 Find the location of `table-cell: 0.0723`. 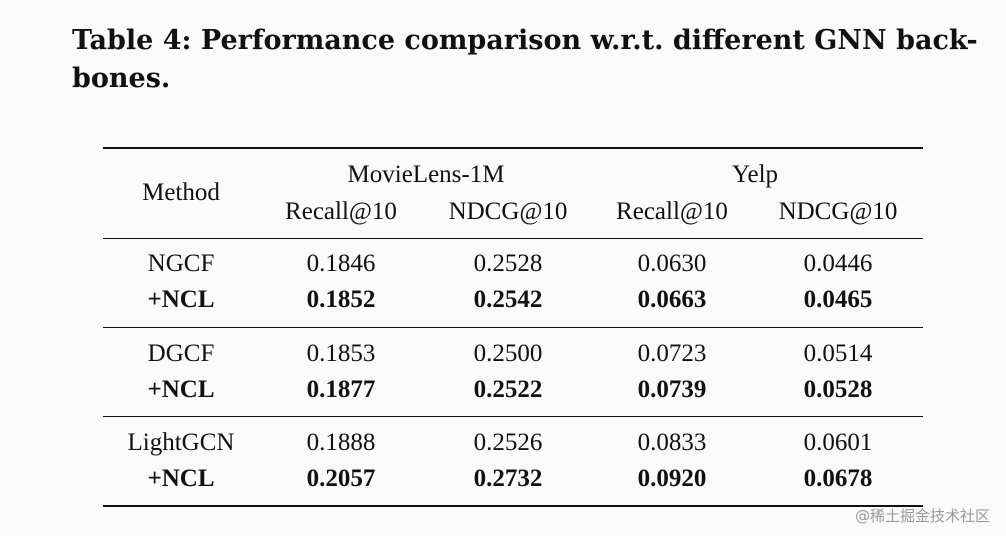

table-cell: 0.0723 is located at coordinates (672, 353).